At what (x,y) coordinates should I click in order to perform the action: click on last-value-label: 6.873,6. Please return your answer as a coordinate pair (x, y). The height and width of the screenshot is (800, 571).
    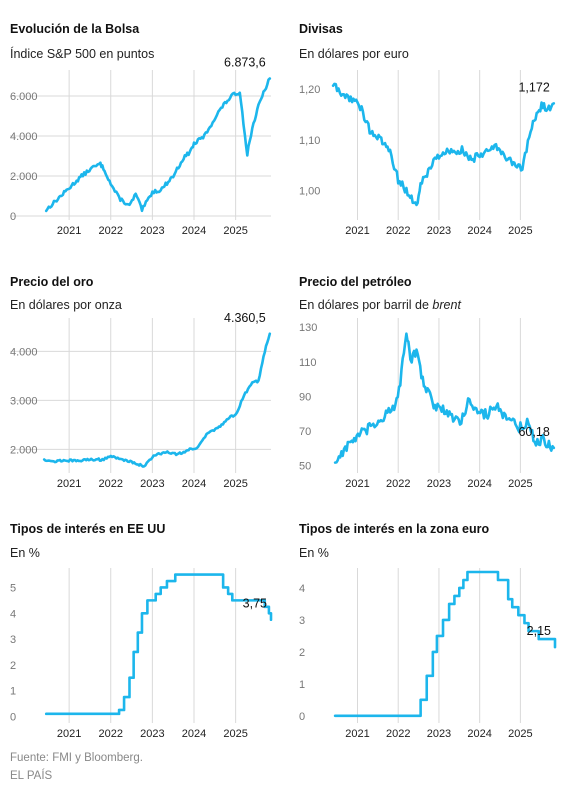
    Looking at the image, I should click on (245, 63).